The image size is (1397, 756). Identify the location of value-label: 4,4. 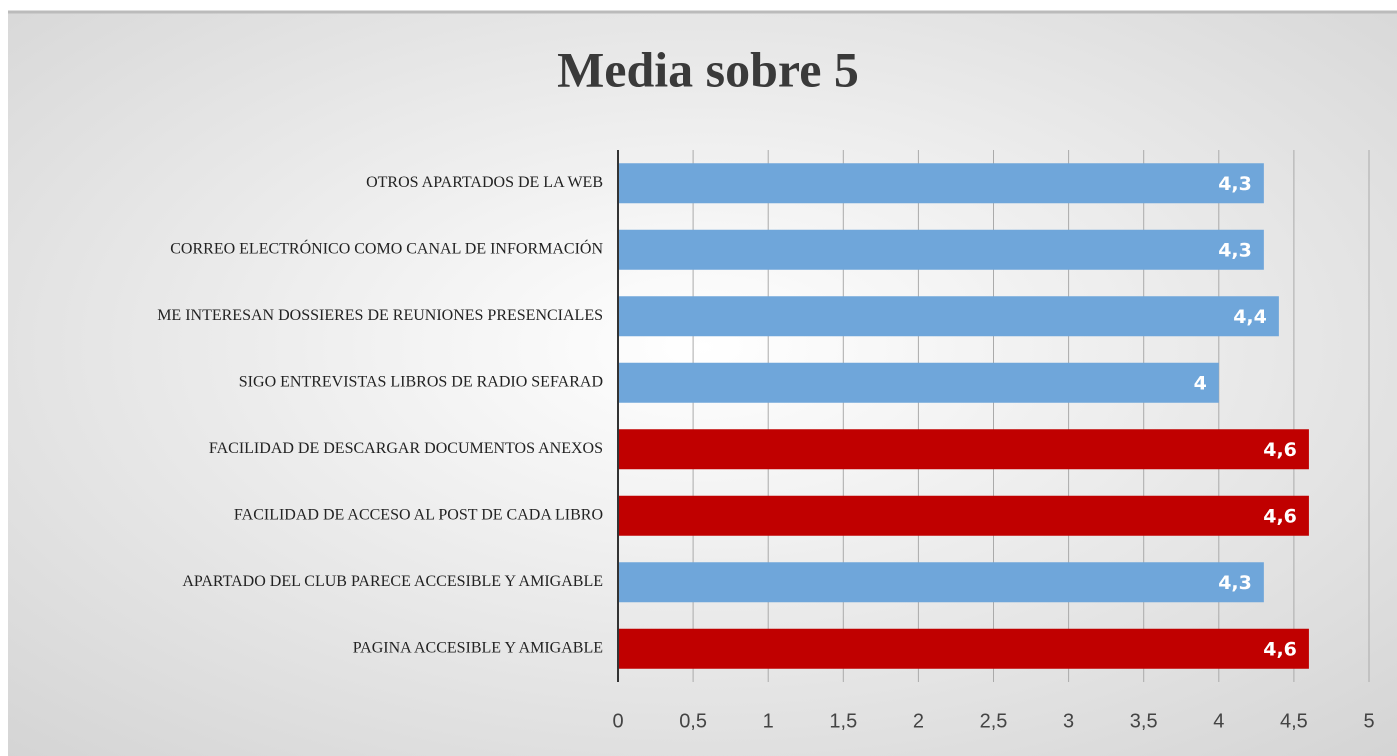
(1250, 317).